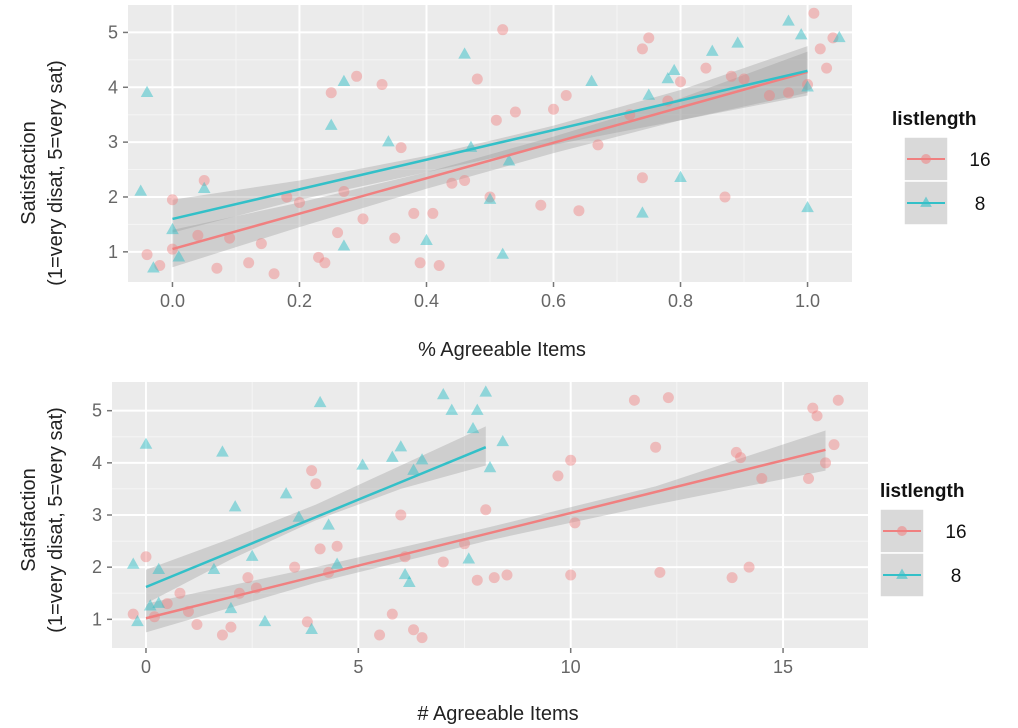  I want to click on y-tick-label: 4, so click(97, 463).